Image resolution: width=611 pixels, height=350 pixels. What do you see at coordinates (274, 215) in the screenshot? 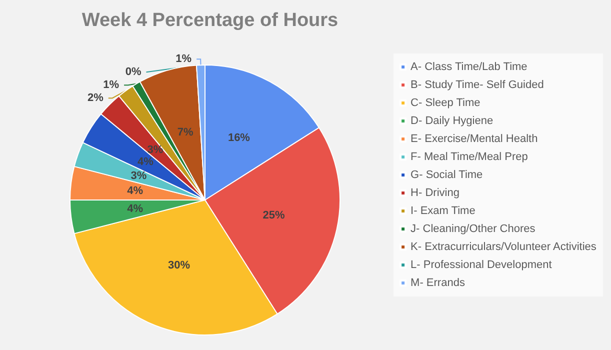
I see `data-label: 25%` at bounding box center [274, 215].